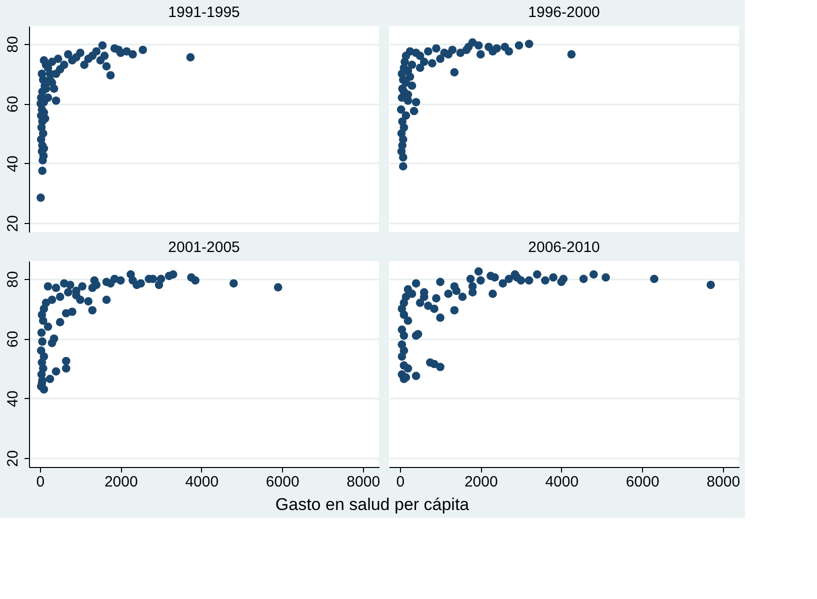  I want to click on chart-title: 2006-2010, so click(564, 247).